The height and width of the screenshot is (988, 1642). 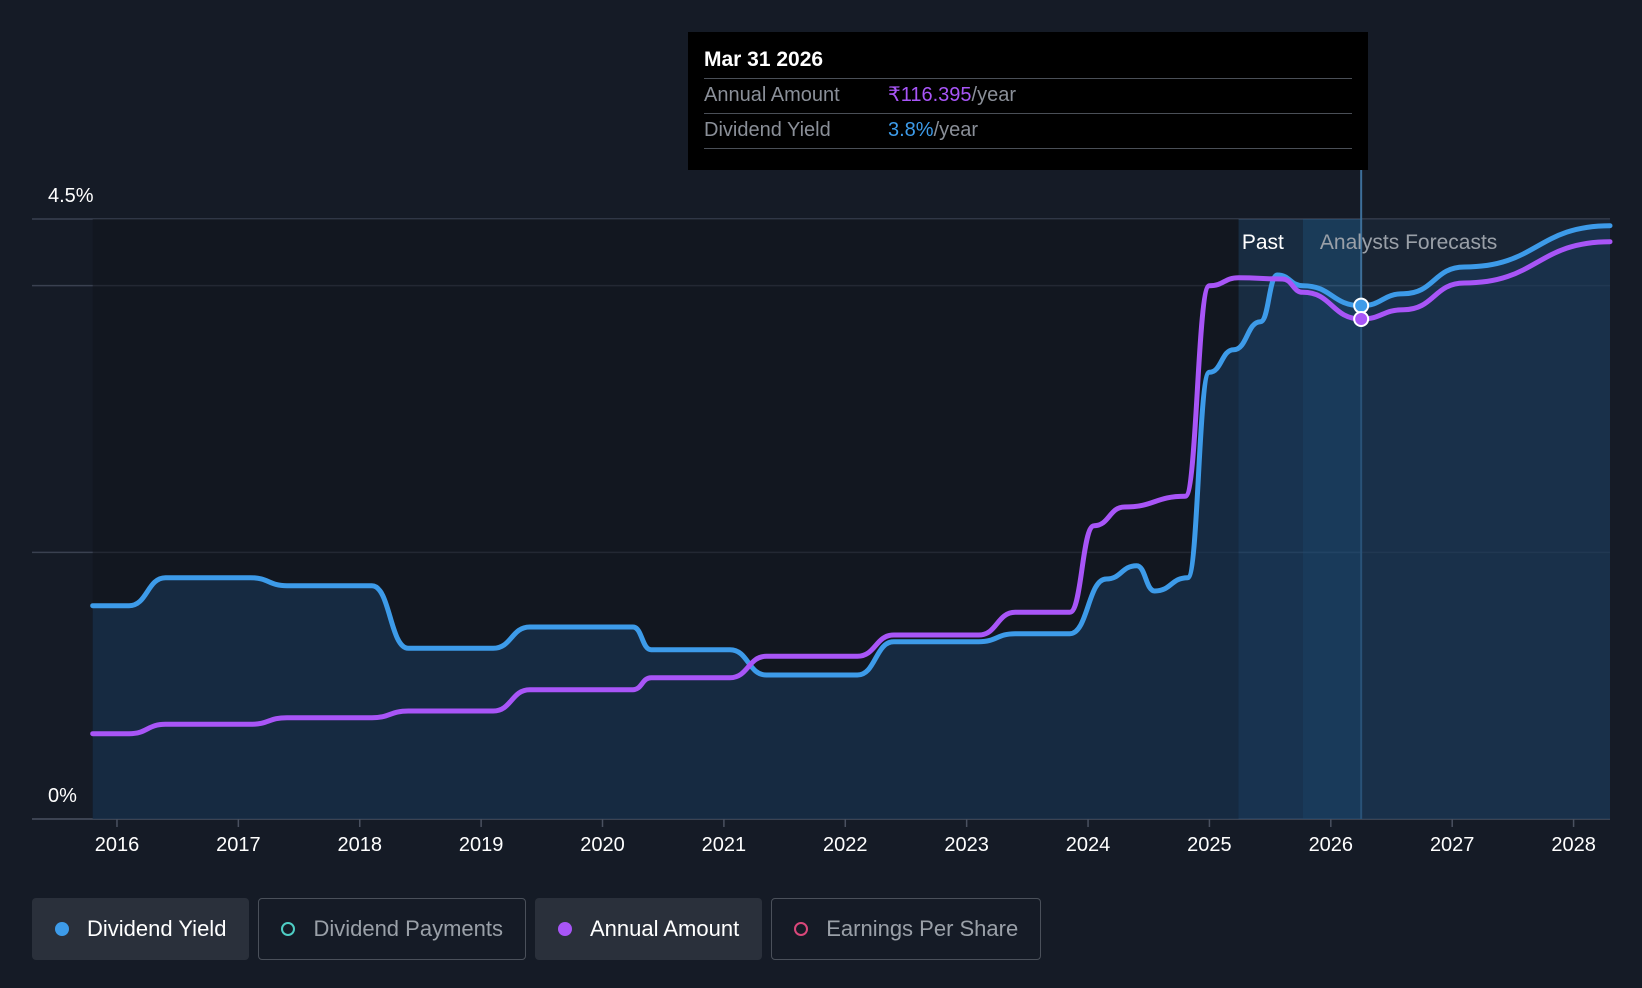 I want to click on analysts-forecasts-label: Analysts Forecasts, so click(x=1408, y=242).